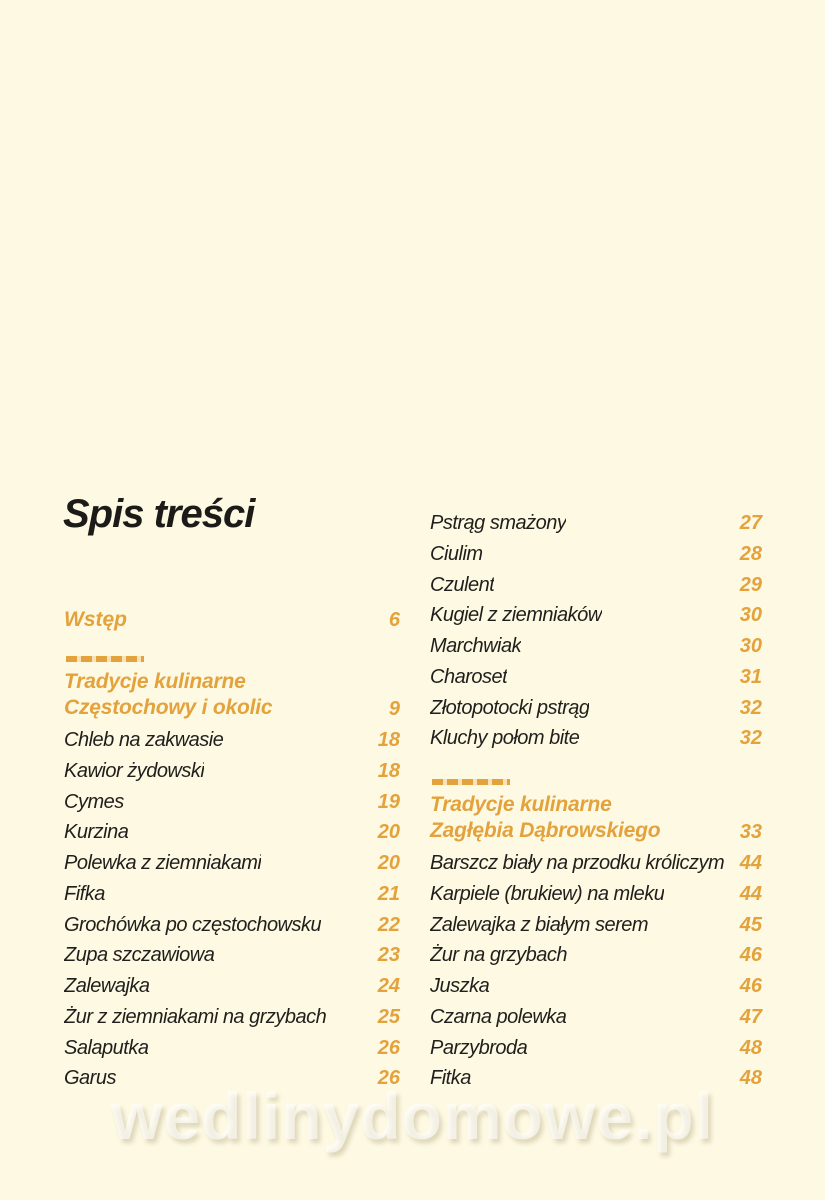  Describe the element at coordinates (450, 1078) in the screenshot. I see `toc-entry-title: Fitka` at that location.